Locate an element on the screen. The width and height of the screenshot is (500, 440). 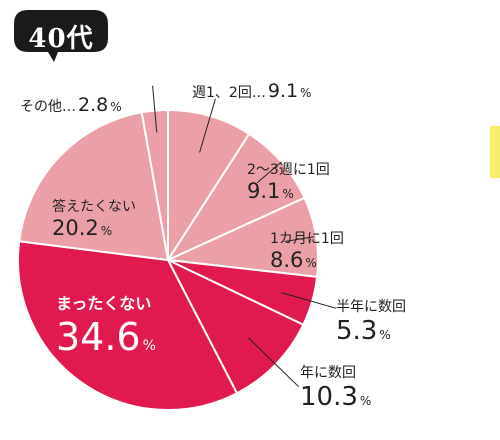
value-few-times-half-year: 5.3 is located at coordinates (357, 331).